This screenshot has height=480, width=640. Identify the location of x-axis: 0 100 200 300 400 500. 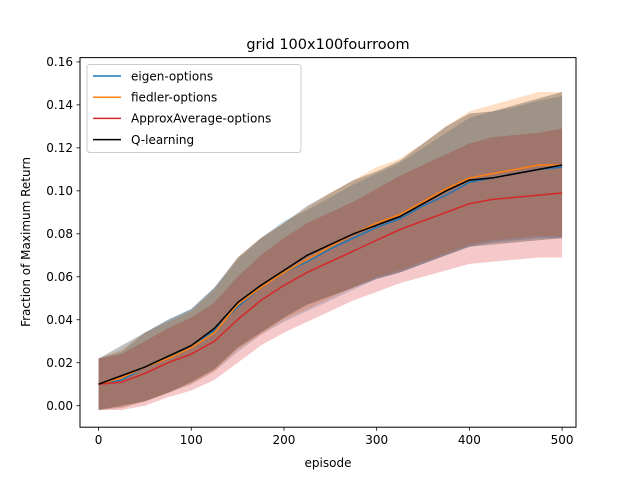
(334, 437).